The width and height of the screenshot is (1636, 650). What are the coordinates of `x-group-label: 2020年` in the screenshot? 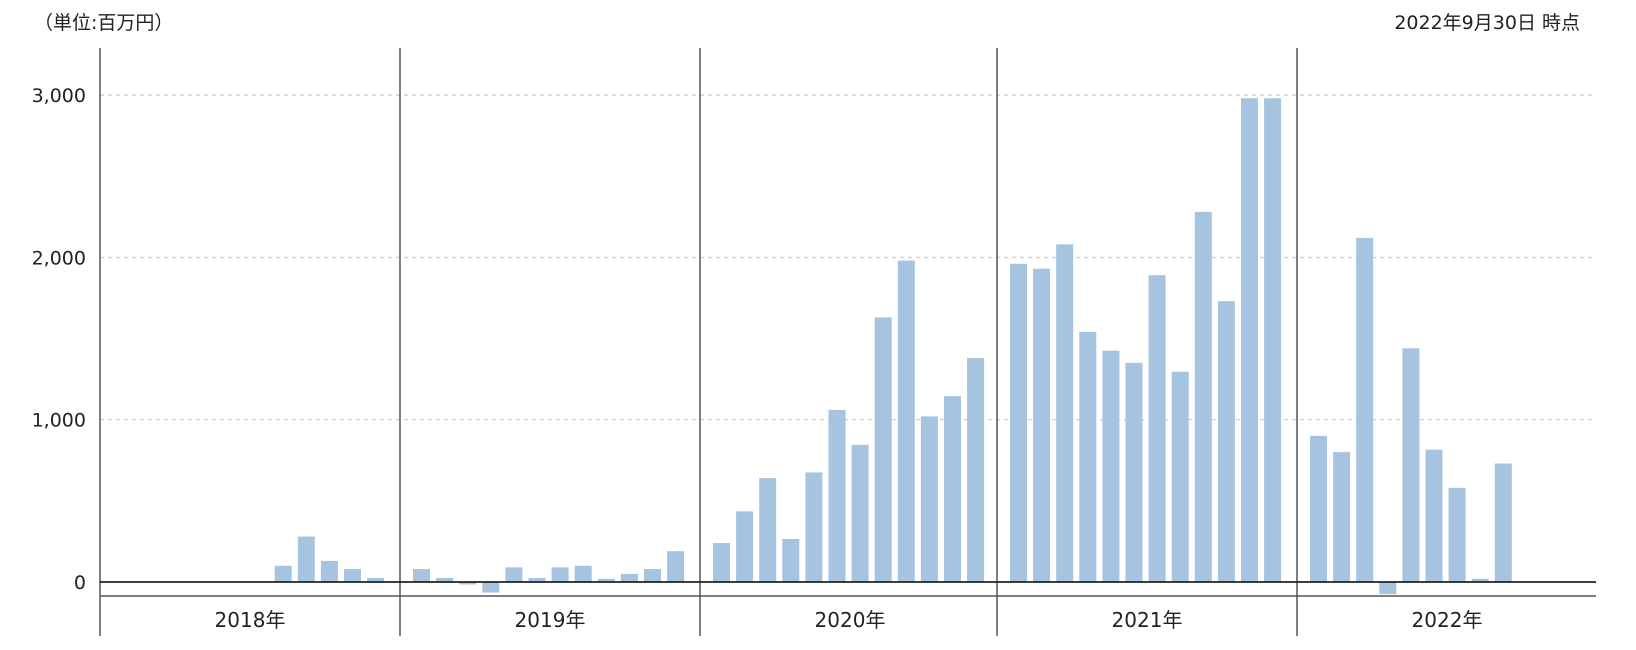 It's located at (850, 620).